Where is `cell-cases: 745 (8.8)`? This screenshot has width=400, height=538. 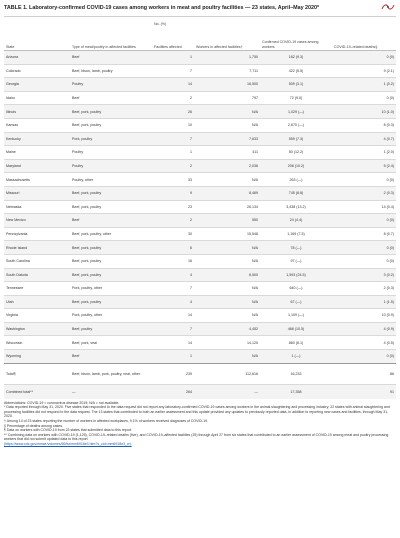
cell-cases: 745 (8.8) is located at coordinates (296, 193).